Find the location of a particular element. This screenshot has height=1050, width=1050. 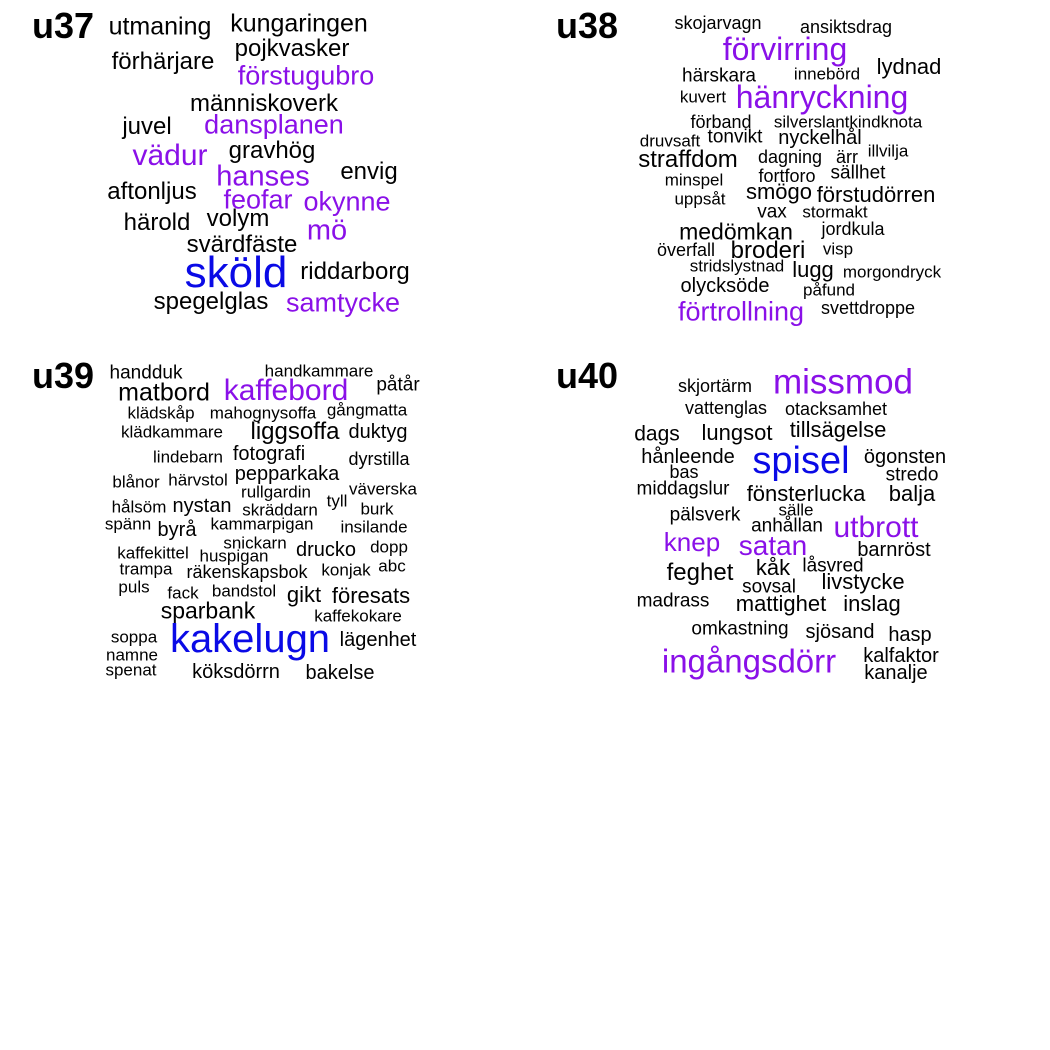

word-dagning: dagning is located at coordinates (790, 157).